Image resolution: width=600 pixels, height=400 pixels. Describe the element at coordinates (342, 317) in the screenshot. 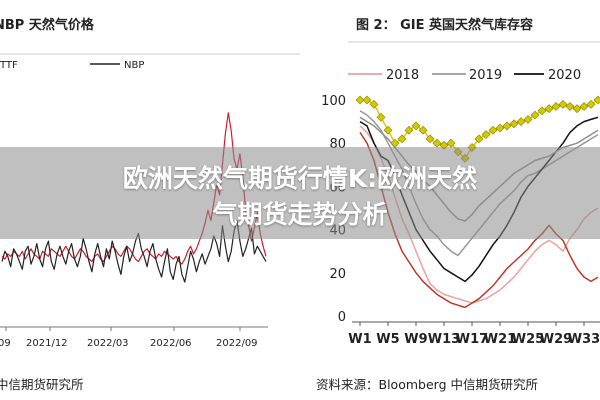

I see `right-y-tick-label: 0` at that location.